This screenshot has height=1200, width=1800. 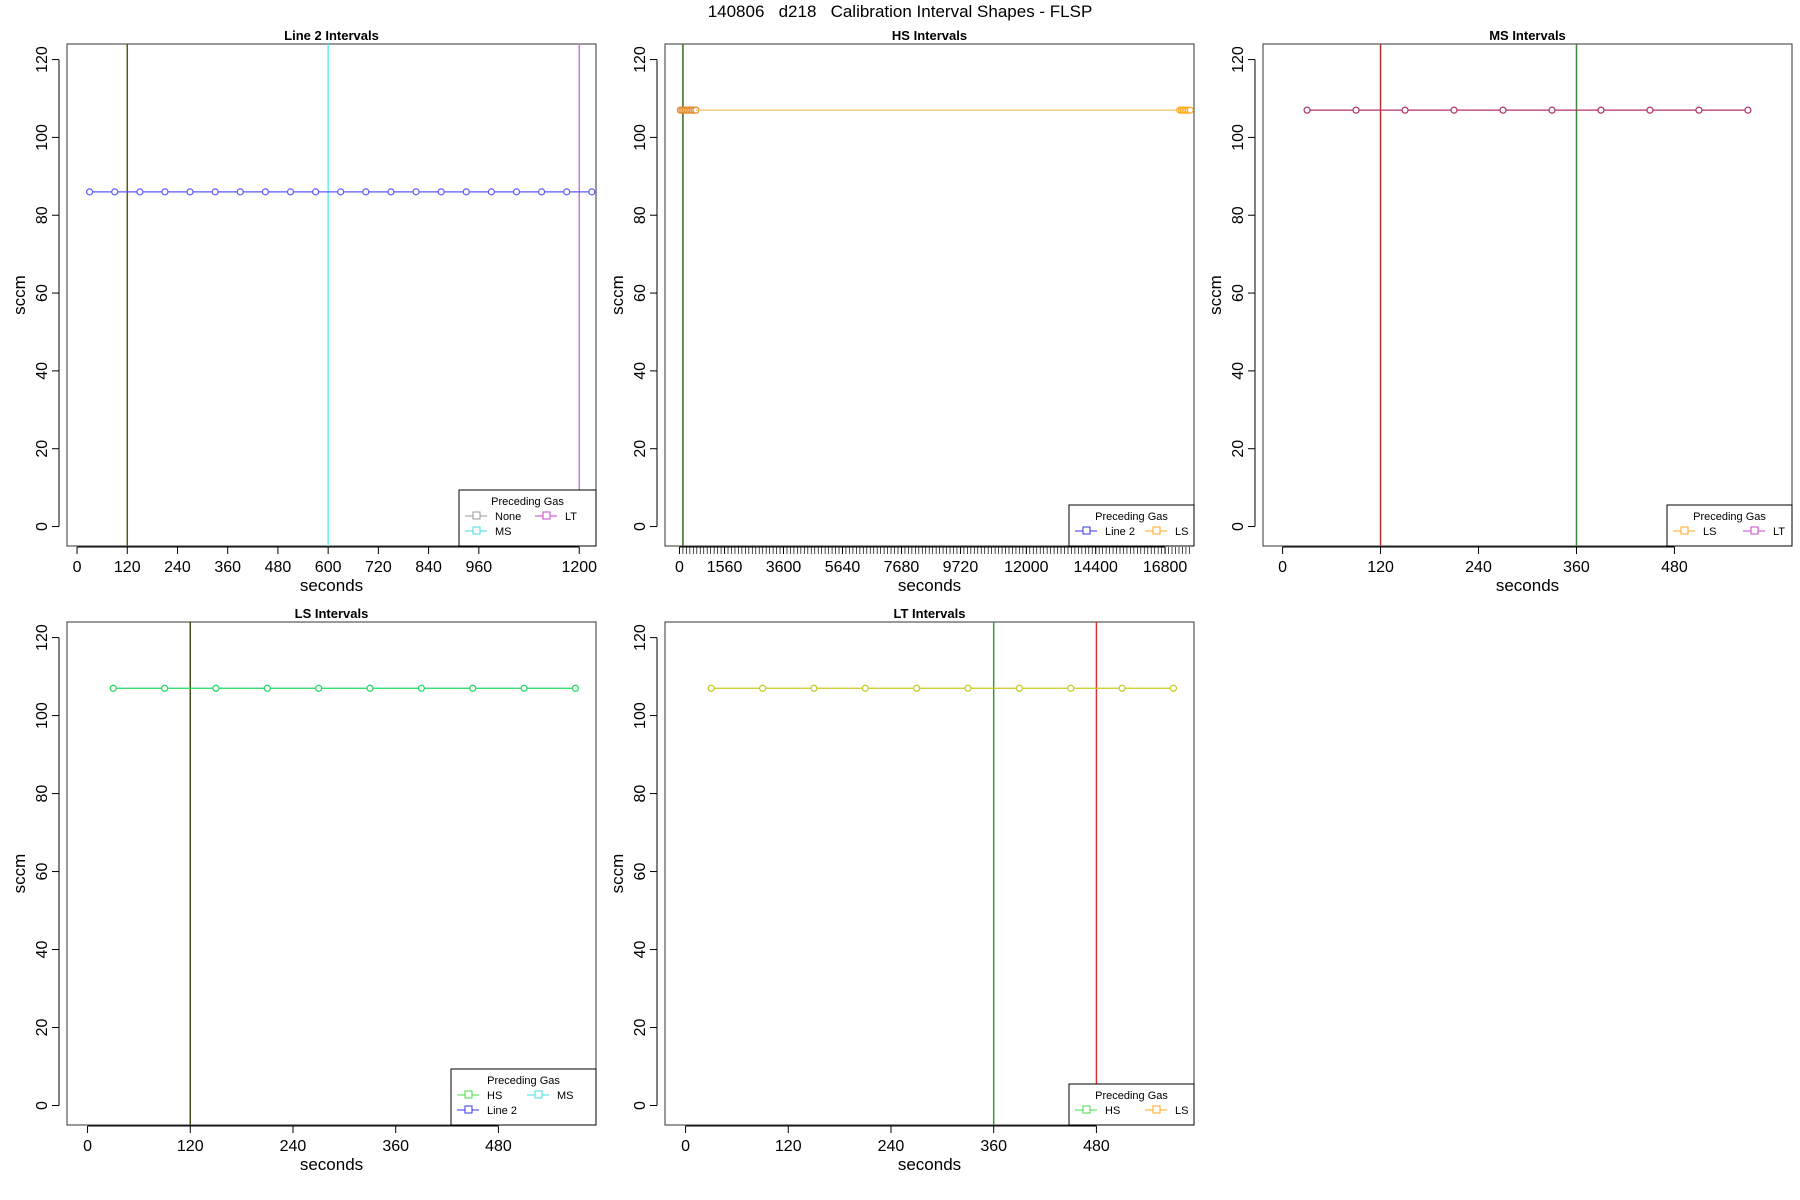 What do you see at coordinates (1165, 567) in the screenshot?
I see `x-tick-label: 16800` at bounding box center [1165, 567].